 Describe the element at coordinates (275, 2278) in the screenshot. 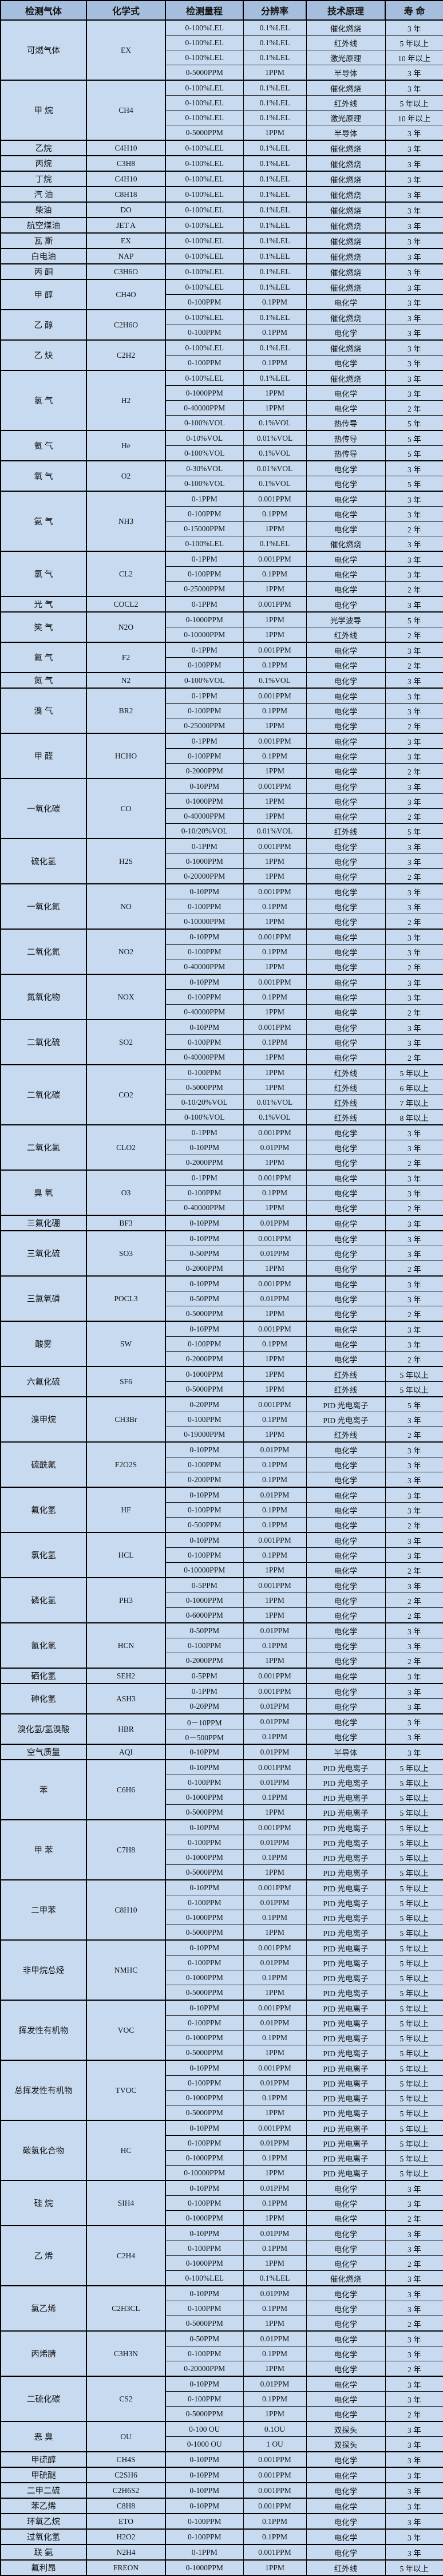

I see `resolution-cell: 0.1%LEL` at that location.